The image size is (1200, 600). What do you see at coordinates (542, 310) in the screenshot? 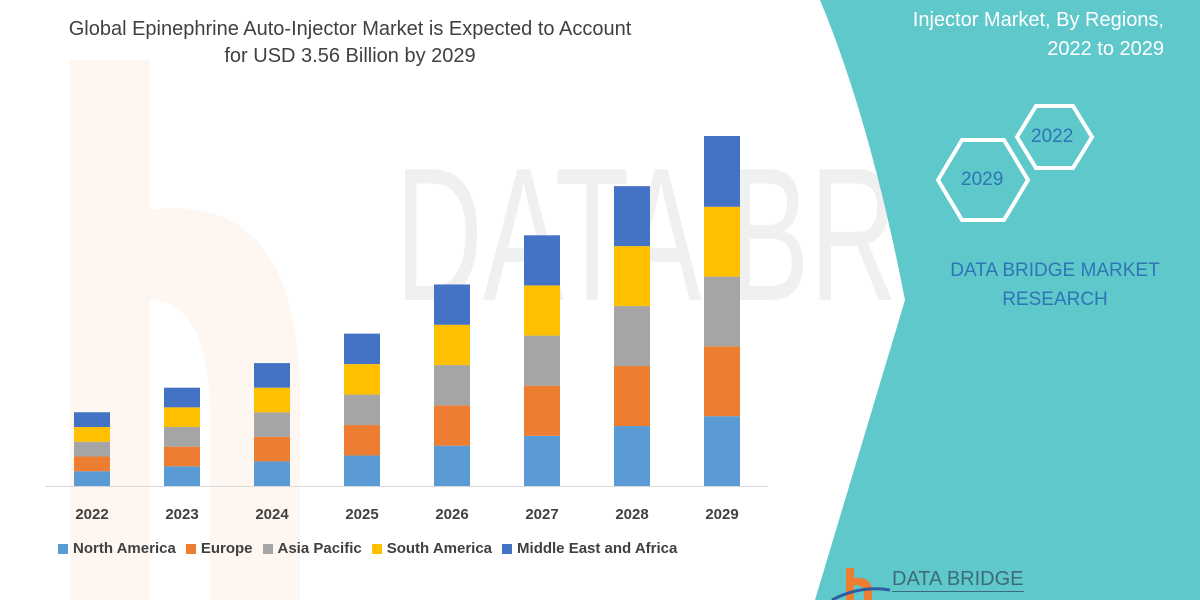
I see `bar-segment-south-america-2027` at bounding box center [542, 310].